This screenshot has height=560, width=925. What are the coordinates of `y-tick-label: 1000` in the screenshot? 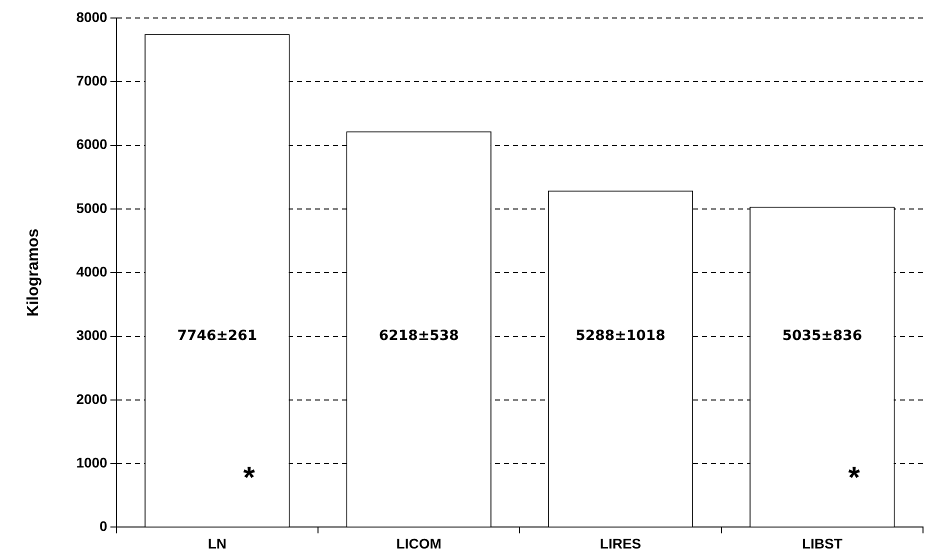 It's located at (92, 462).